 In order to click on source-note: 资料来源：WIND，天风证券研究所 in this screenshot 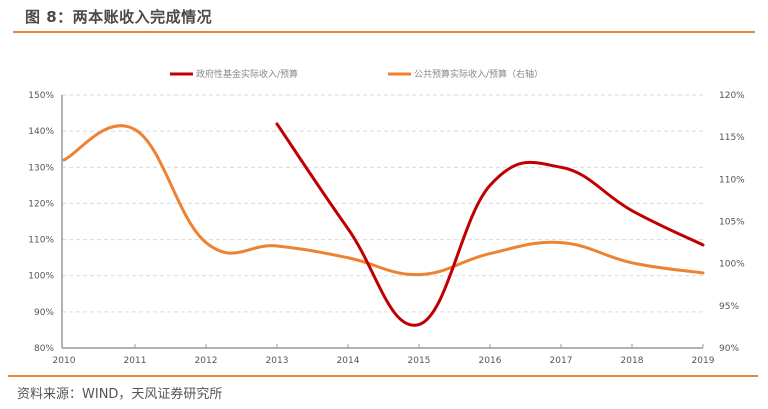, I will do `click(120, 394)`.